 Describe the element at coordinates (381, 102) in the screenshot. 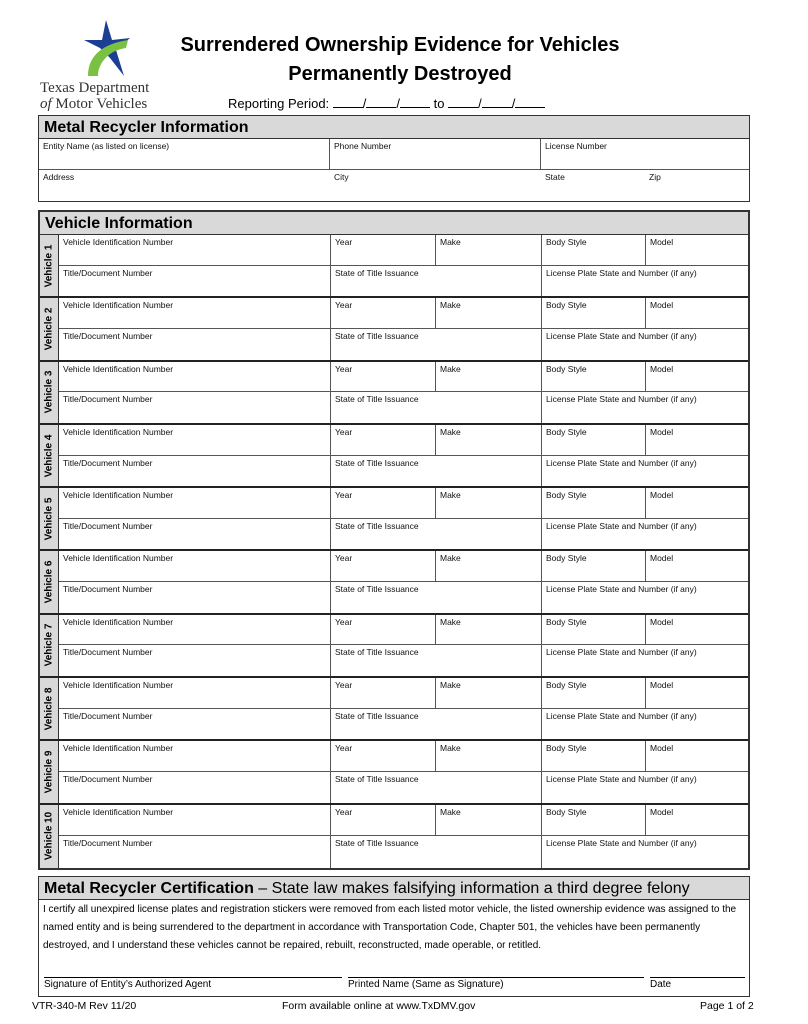

I see `period-start-day` at that location.